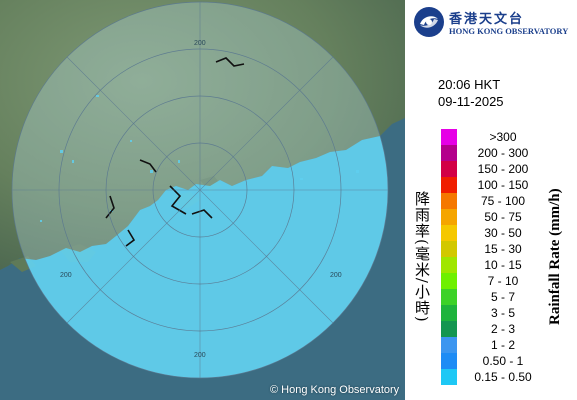 Image resolution: width=577 pixels, height=400 pixels. Describe the element at coordinates (509, 31) in the screenshot. I see `logo-title-en: HONG KONG OBSERVATORY` at that location.